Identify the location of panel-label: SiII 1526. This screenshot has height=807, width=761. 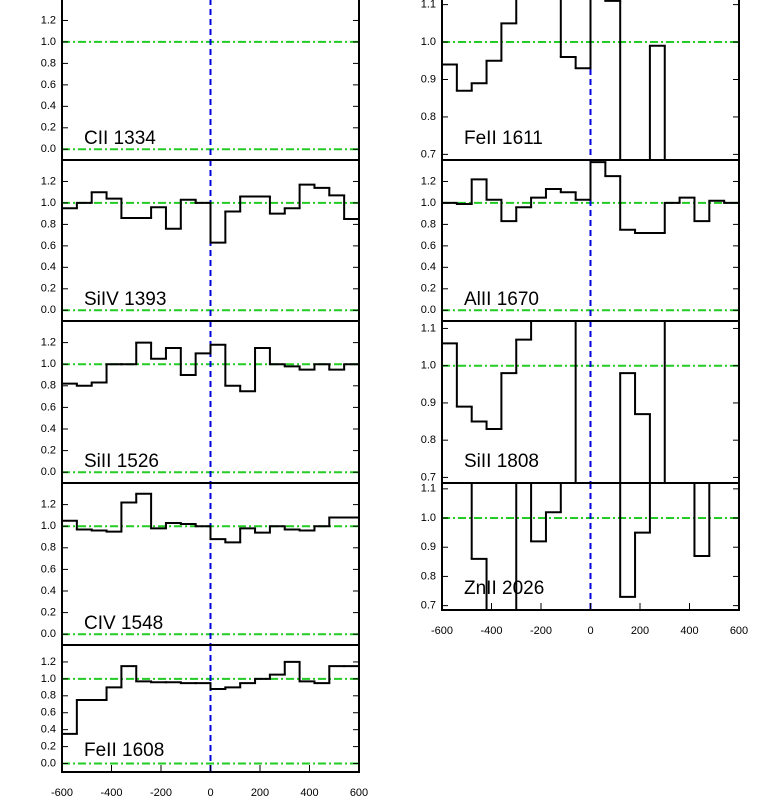
(121, 461).